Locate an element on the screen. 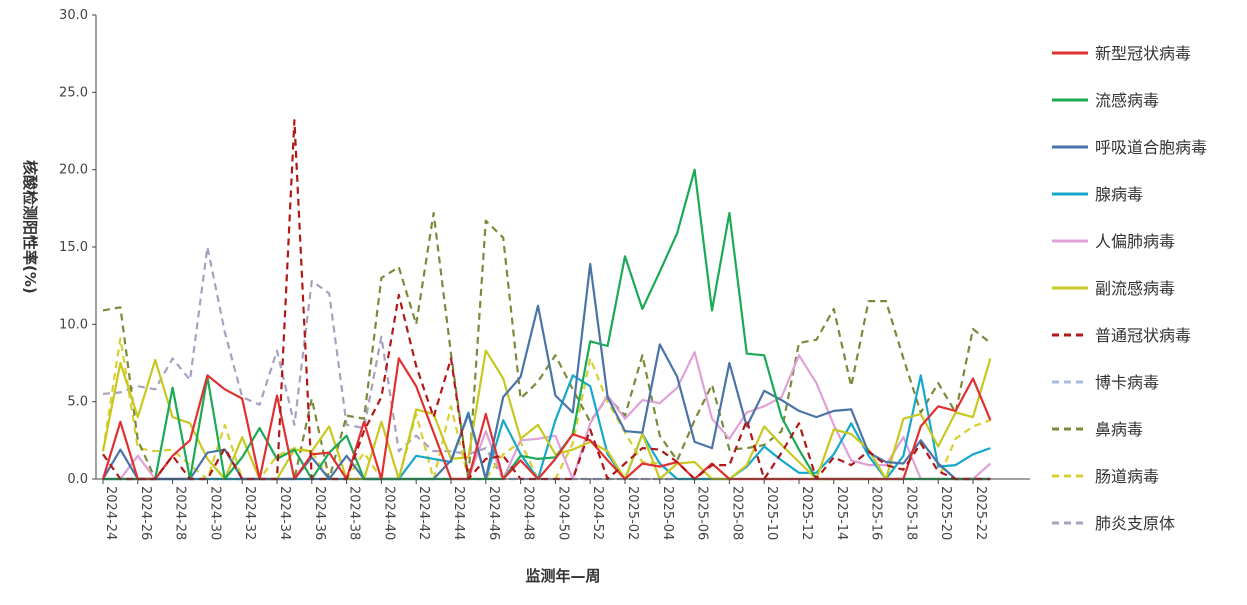 This screenshot has height=605, width=1247. legend-label: 流感病毒 is located at coordinates (1127, 100).